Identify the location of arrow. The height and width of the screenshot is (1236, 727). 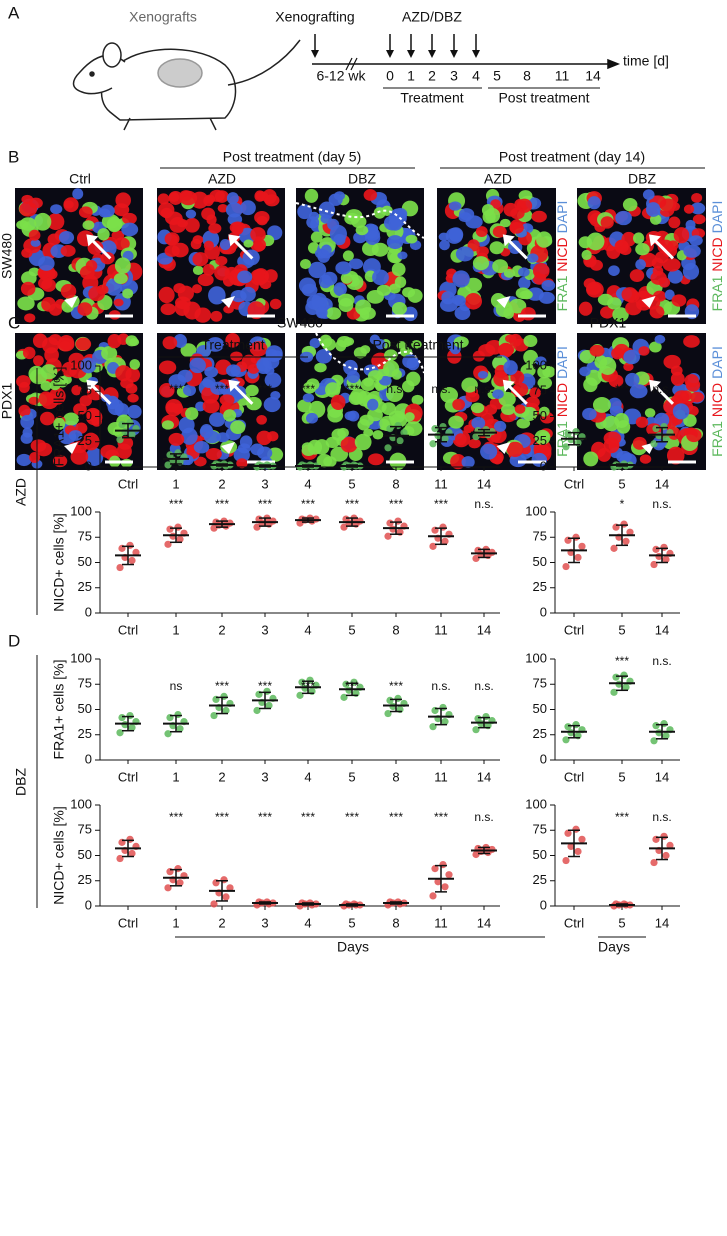
(243, 249).